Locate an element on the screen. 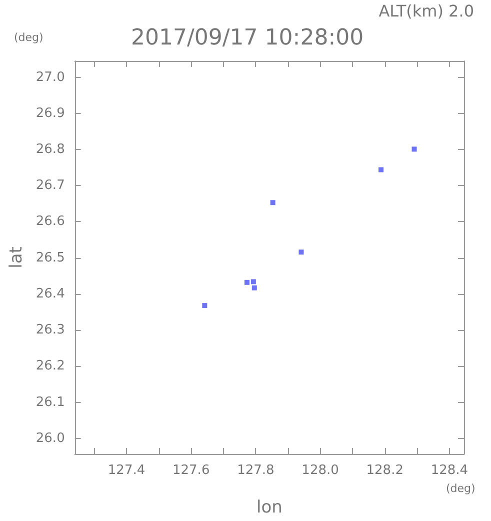 This screenshot has height=521, width=491. y-tick-label: 26.9 is located at coordinates (50, 113).